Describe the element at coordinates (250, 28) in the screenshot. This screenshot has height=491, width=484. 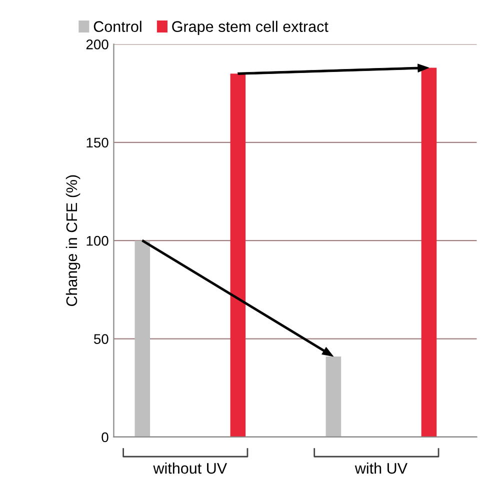
I see `legend-label: Grape stem cell extract` at that location.